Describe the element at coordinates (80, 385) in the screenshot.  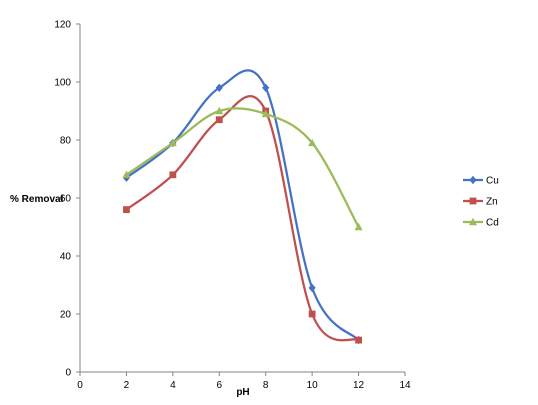
I see `x-tick-label: 0` at that location.